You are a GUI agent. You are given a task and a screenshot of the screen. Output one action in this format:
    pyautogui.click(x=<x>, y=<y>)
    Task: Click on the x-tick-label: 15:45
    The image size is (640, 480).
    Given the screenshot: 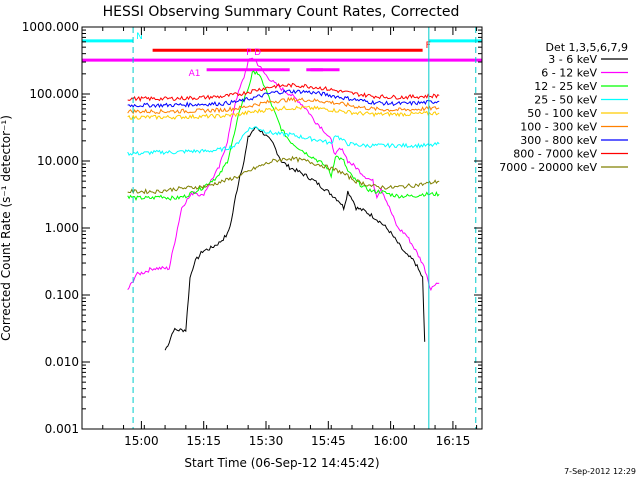 What is the action you would take?
    pyautogui.click(x=328, y=441)
    